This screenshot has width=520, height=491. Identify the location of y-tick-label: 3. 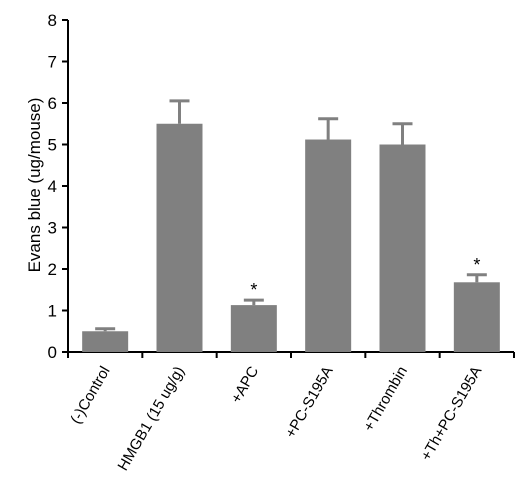
(52, 228).